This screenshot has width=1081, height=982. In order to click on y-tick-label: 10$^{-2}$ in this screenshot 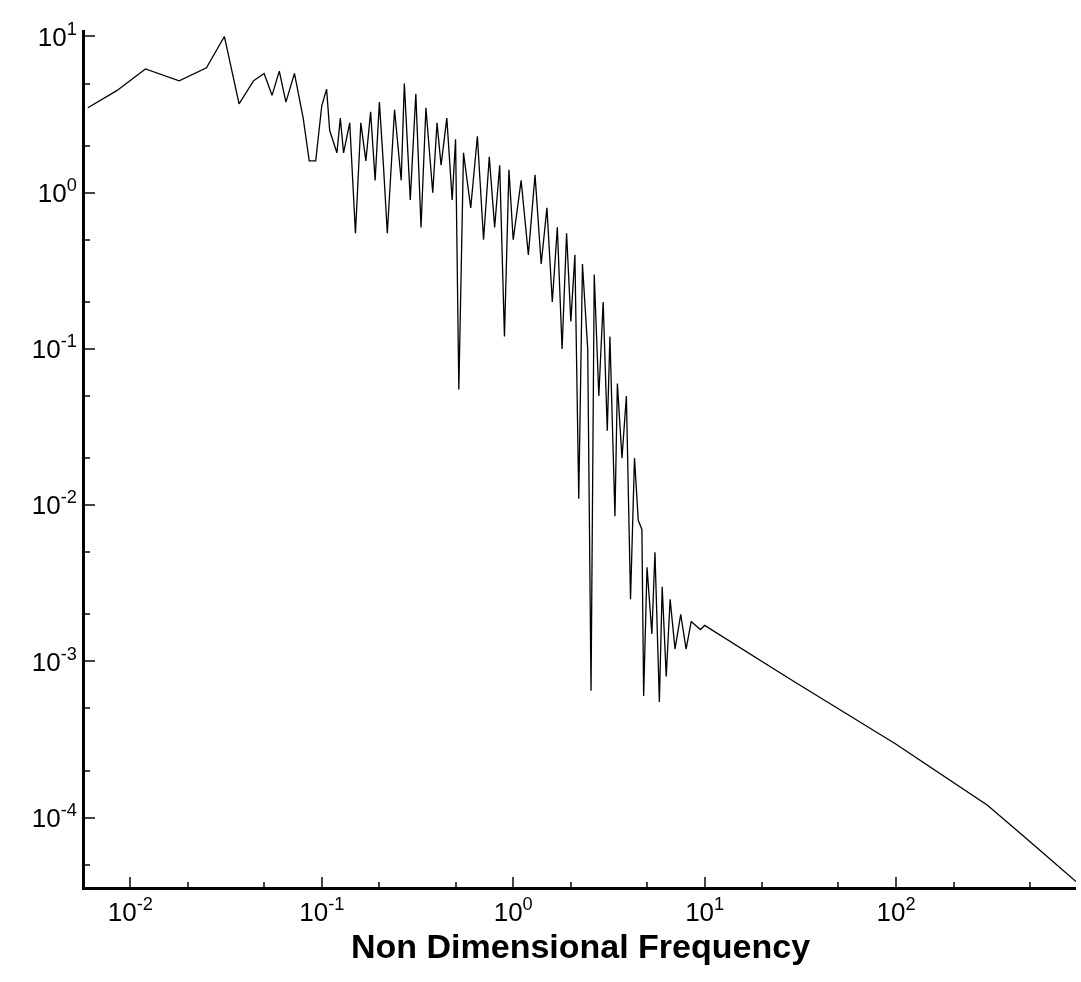, I will do `click(54, 504)`.